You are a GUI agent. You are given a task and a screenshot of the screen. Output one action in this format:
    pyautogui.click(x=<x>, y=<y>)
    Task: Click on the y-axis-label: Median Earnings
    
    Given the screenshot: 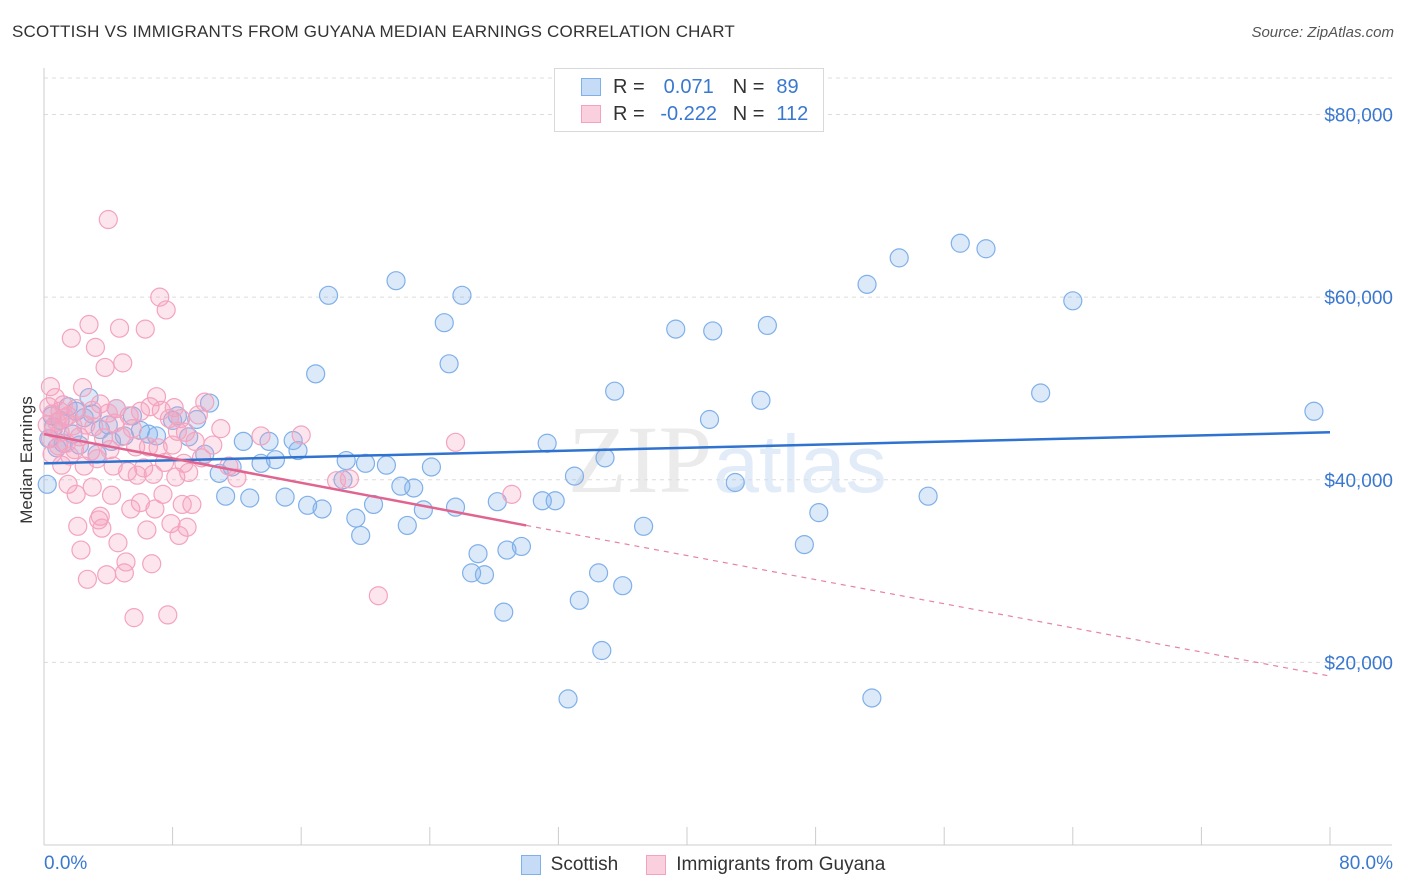 What is the action you would take?
    pyautogui.click(x=26, y=460)
    